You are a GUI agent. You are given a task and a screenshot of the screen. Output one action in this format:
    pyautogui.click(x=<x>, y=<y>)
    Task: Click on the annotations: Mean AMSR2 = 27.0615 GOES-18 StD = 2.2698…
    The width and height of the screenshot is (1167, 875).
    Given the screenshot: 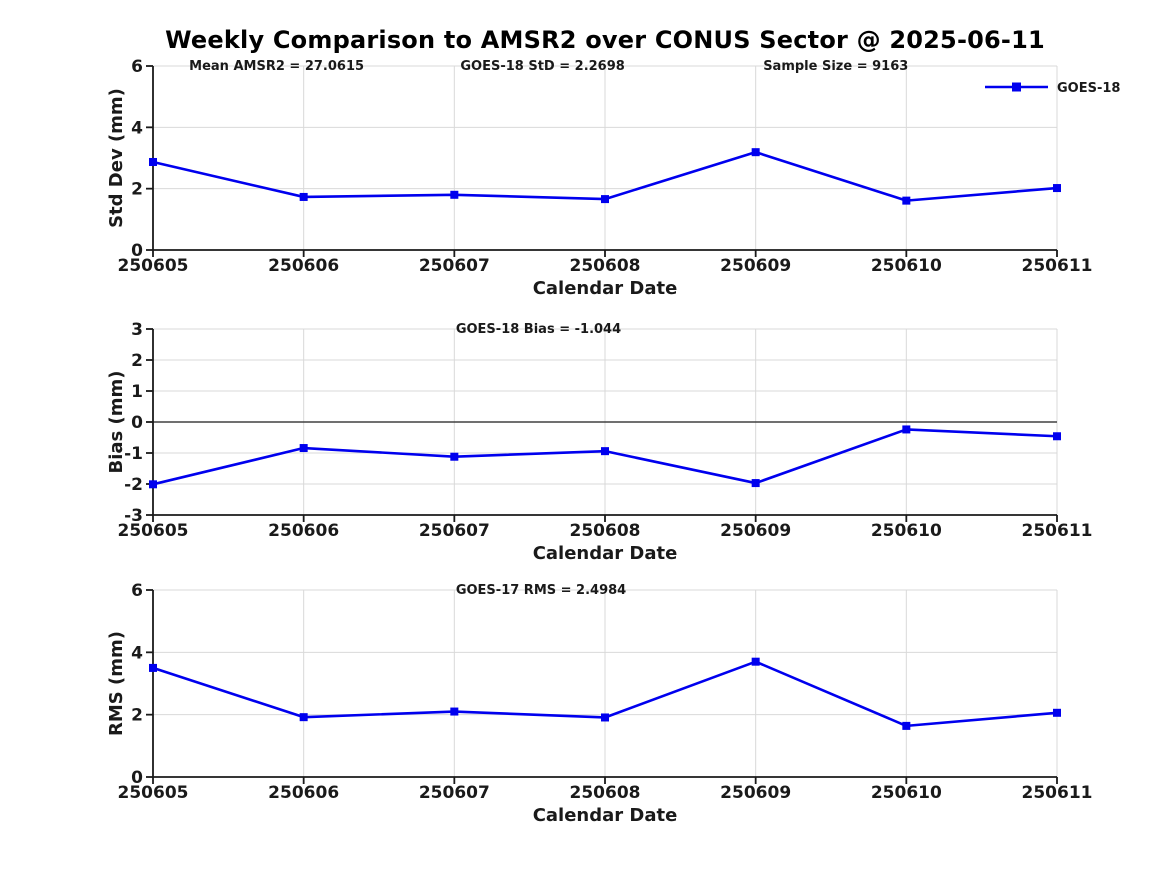 What is the action you would take?
    pyautogui.click(x=548, y=66)
    